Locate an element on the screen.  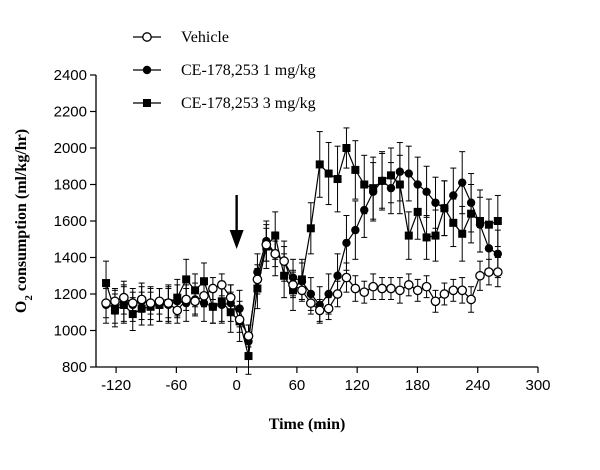
x-tick-label: 0 is located at coordinates (236, 385).